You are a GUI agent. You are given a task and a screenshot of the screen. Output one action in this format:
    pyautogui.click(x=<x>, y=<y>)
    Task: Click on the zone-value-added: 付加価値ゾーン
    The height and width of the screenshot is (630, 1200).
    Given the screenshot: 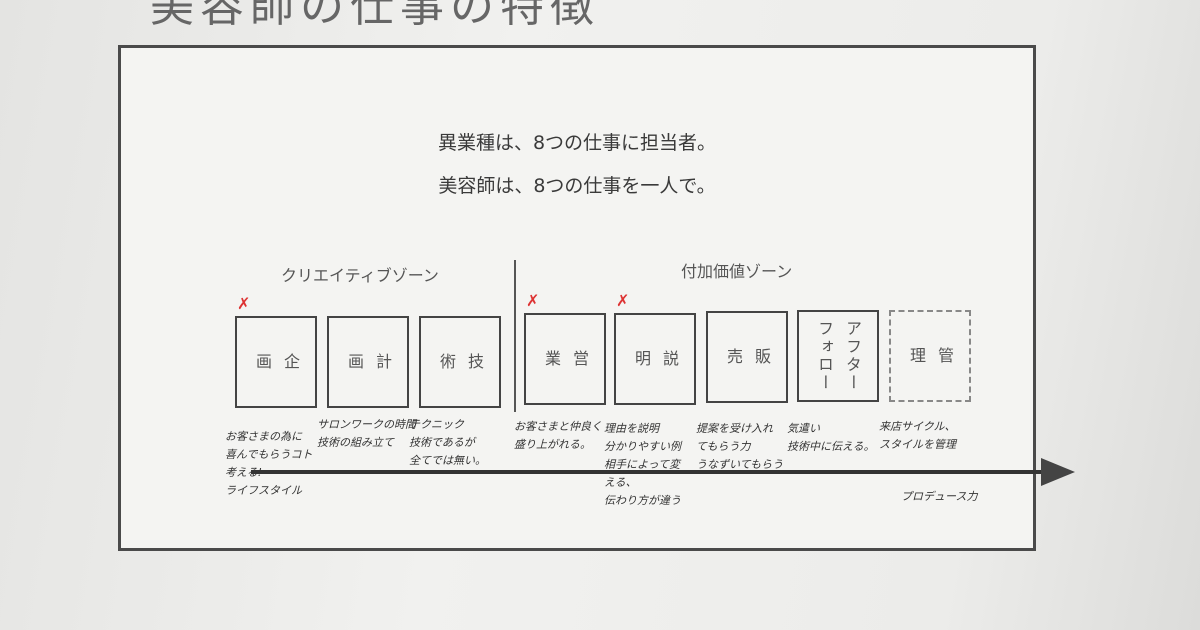 What is the action you would take?
    pyautogui.click(x=737, y=271)
    